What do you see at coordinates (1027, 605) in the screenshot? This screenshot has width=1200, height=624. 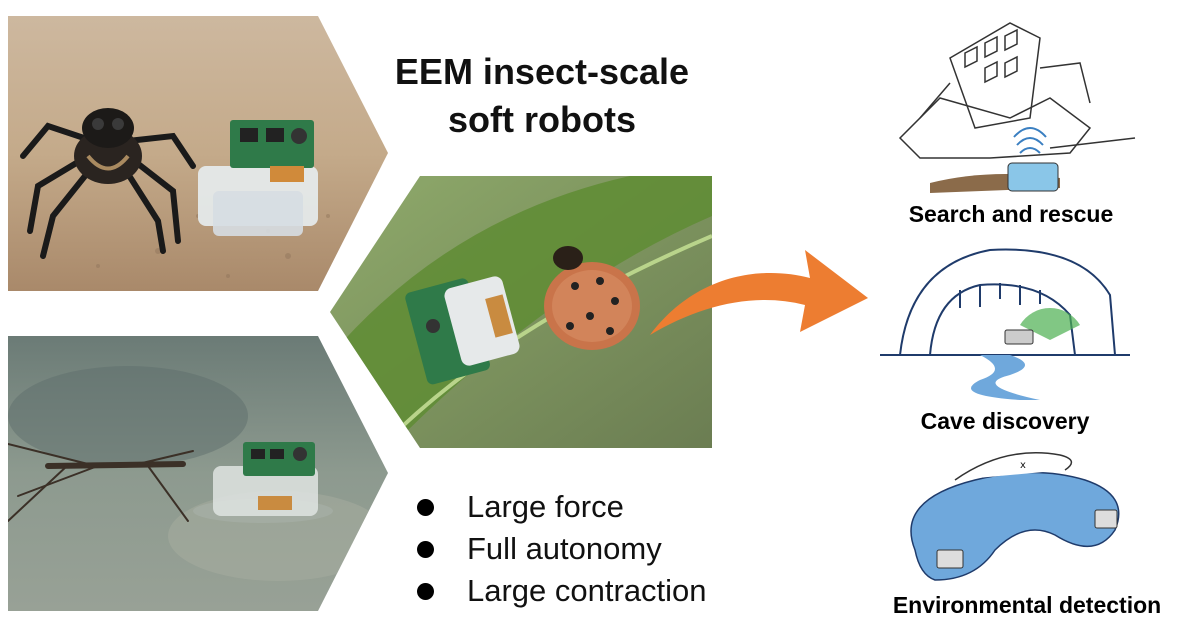 I see `application-label: Environmental detection` at bounding box center [1027, 605].